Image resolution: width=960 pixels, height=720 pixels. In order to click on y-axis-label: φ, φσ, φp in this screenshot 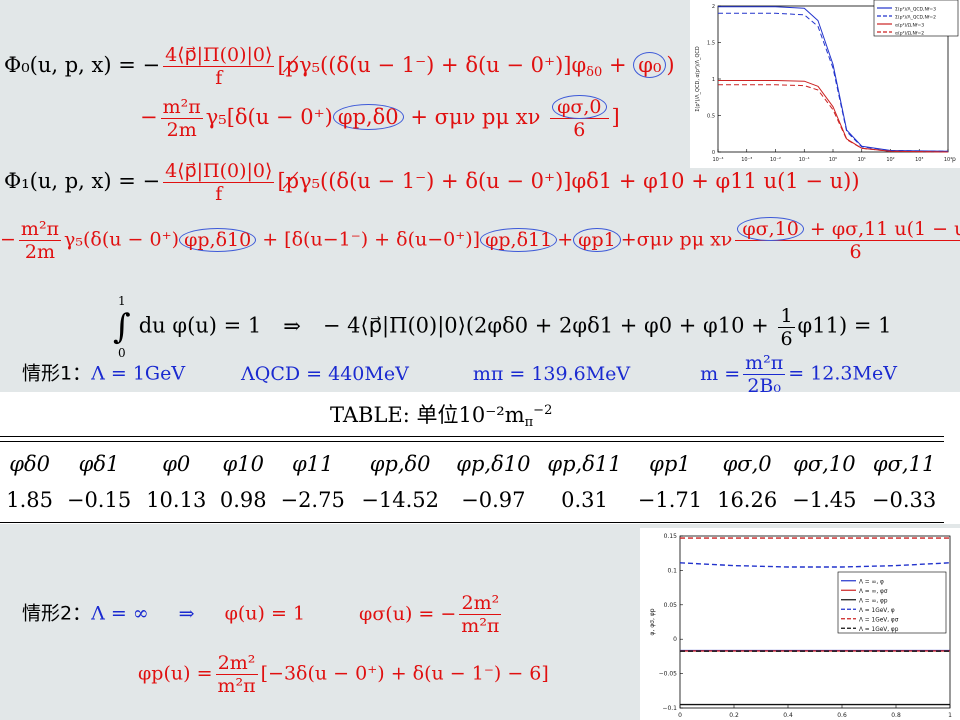, I will do `click(652, 621)`.